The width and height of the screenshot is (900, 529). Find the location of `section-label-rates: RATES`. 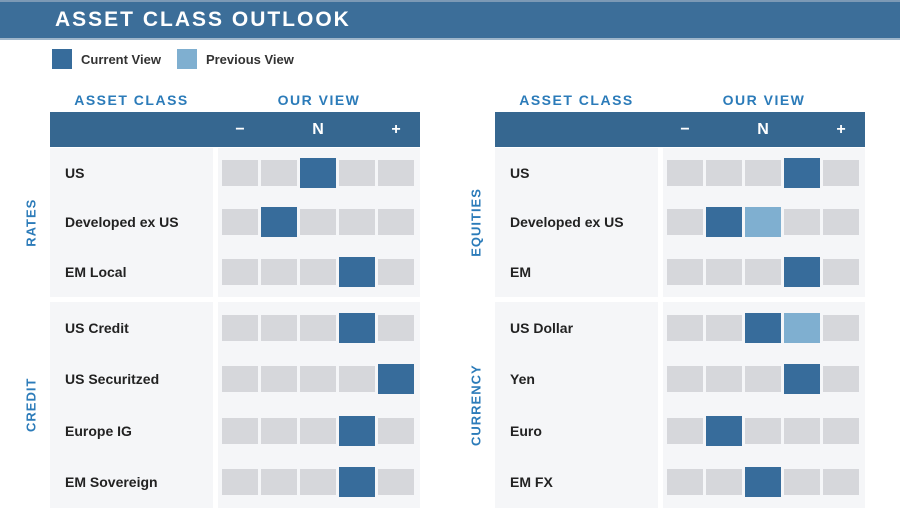

section-label-rates: RATES is located at coordinates (31, 222).